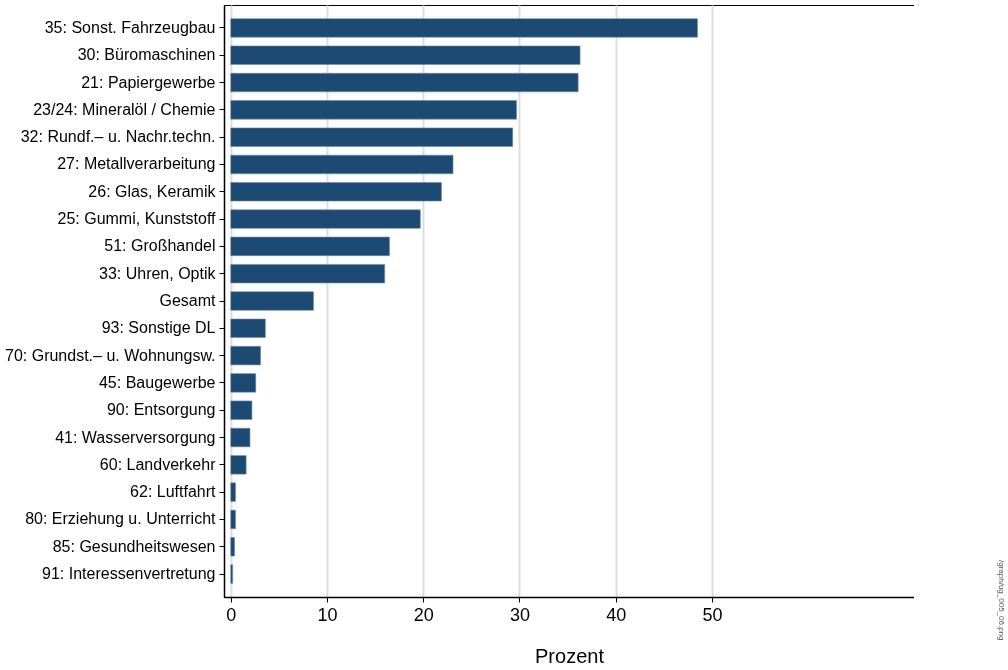 This screenshot has width=1008, height=670. I want to click on y-tick-label: 45: Baugewerbe, so click(157, 382).